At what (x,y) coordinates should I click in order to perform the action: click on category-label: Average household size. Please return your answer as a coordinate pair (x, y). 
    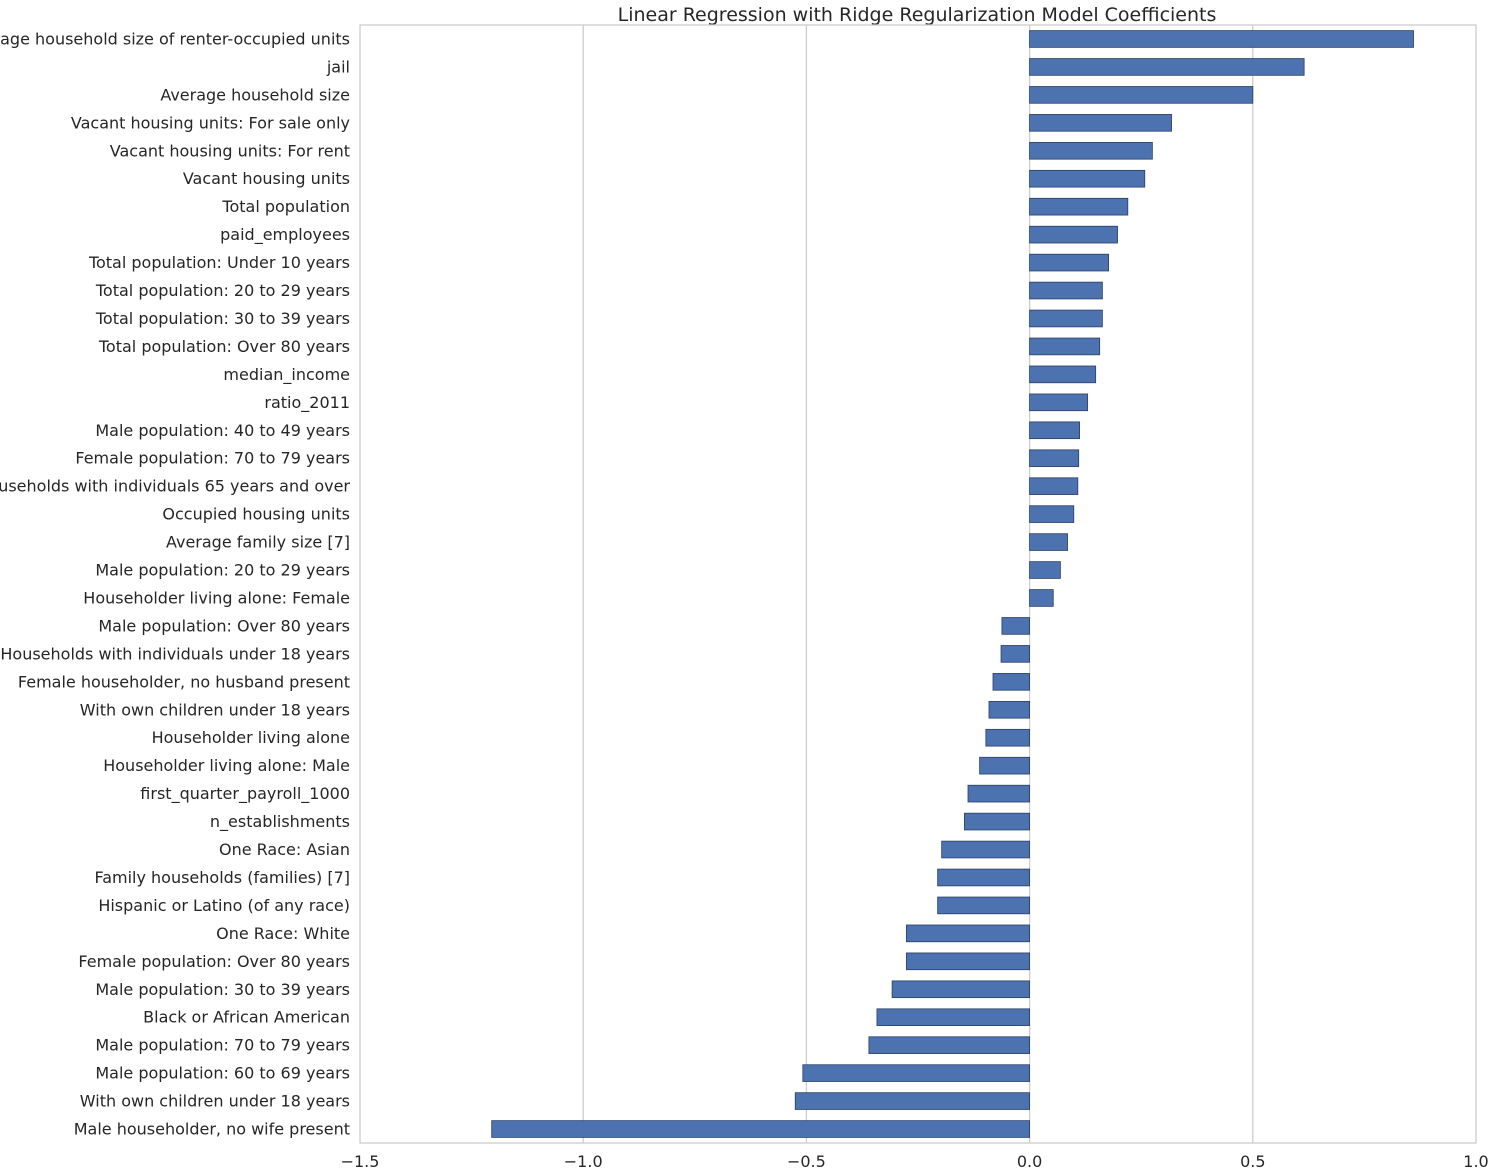
    Looking at the image, I should click on (255, 94).